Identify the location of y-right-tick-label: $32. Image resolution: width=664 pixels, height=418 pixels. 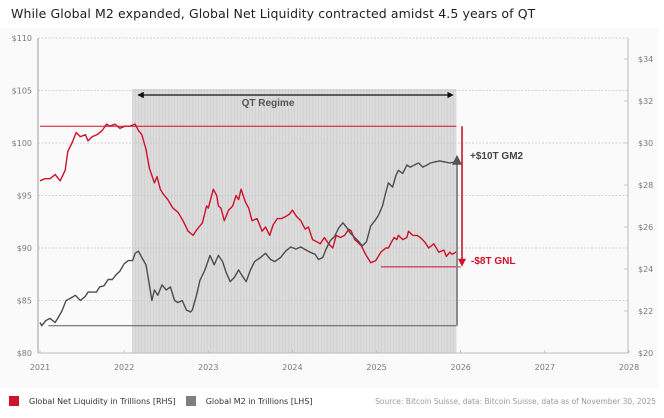
(645, 101).